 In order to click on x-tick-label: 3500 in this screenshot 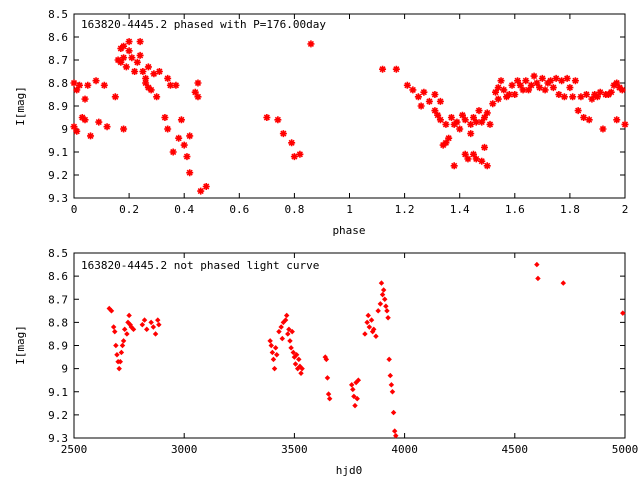, I will do `click(294, 449)`.